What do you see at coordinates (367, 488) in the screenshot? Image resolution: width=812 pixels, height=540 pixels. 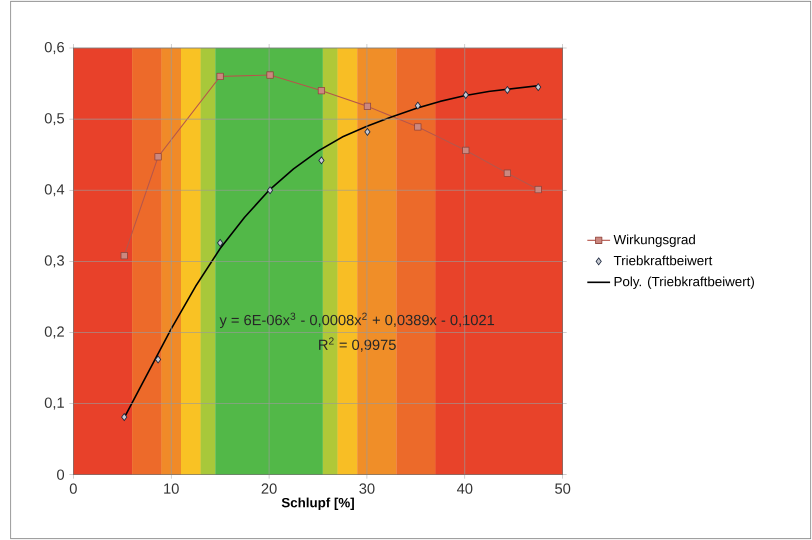 I see `x-tick-label: 30` at bounding box center [367, 488].